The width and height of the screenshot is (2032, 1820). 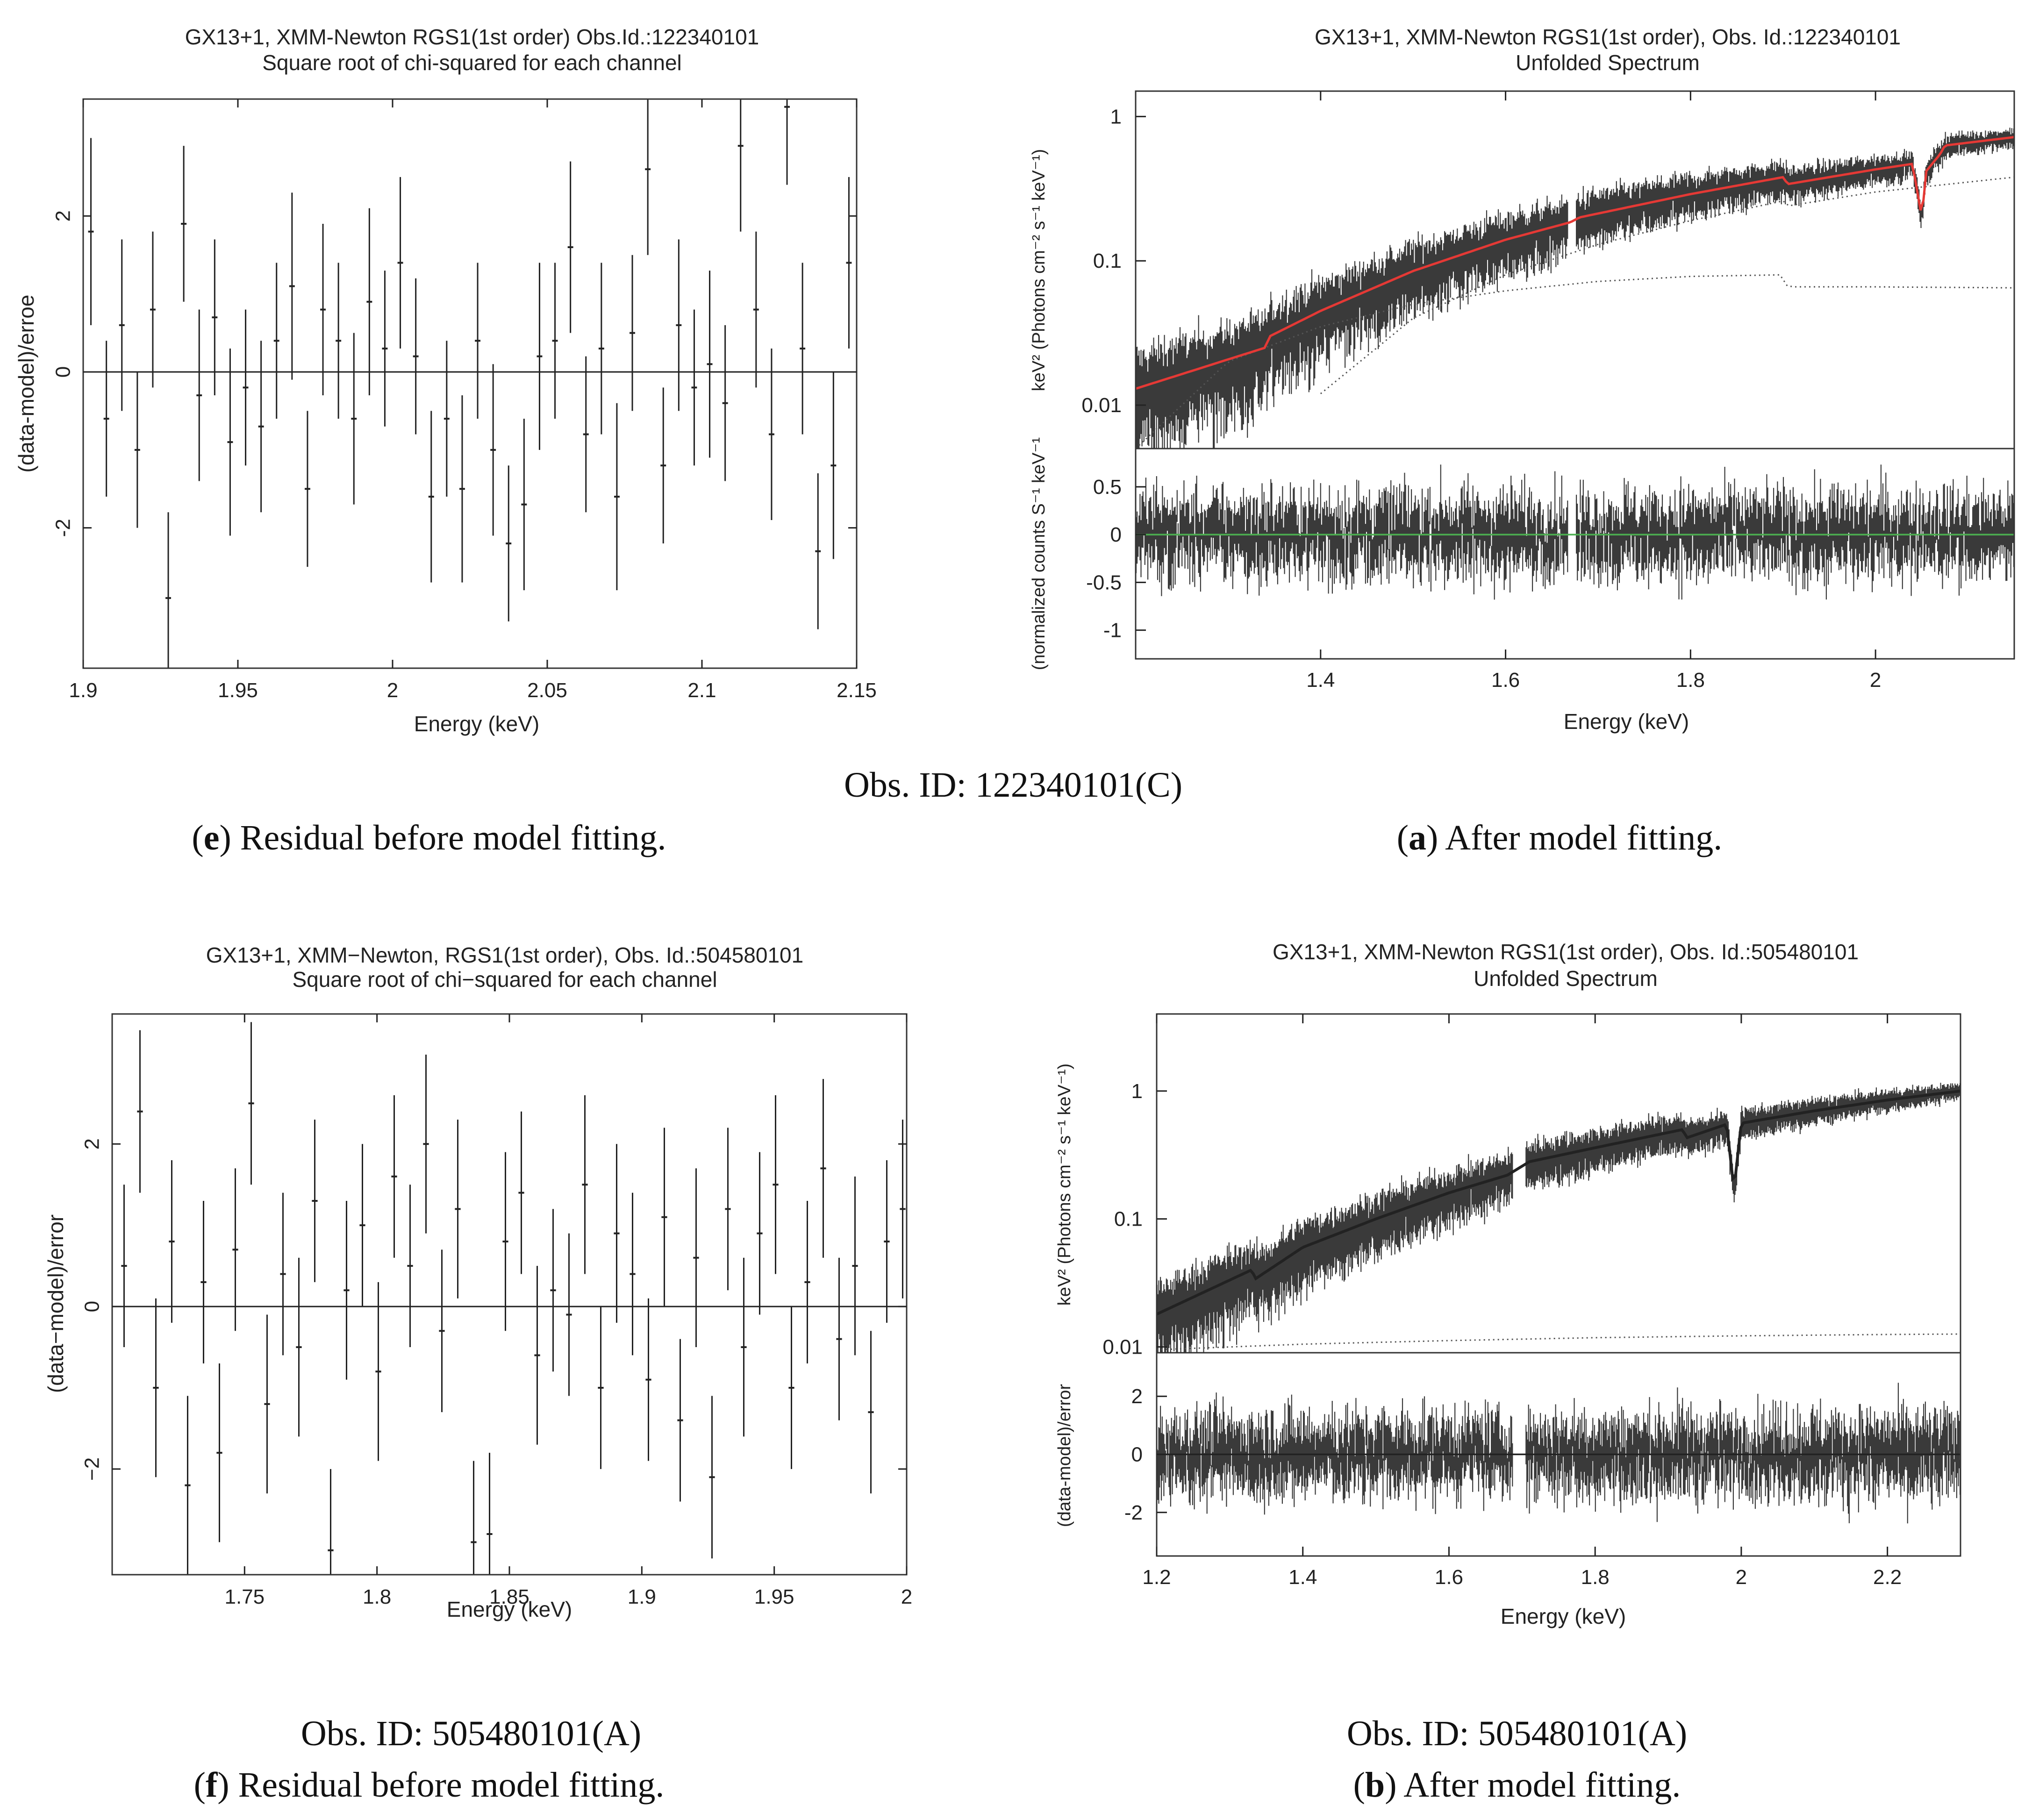 What do you see at coordinates (1505, 680) in the screenshot?
I see `panel-a-xtick-label: 1.6` at bounding box center [1505, 680].